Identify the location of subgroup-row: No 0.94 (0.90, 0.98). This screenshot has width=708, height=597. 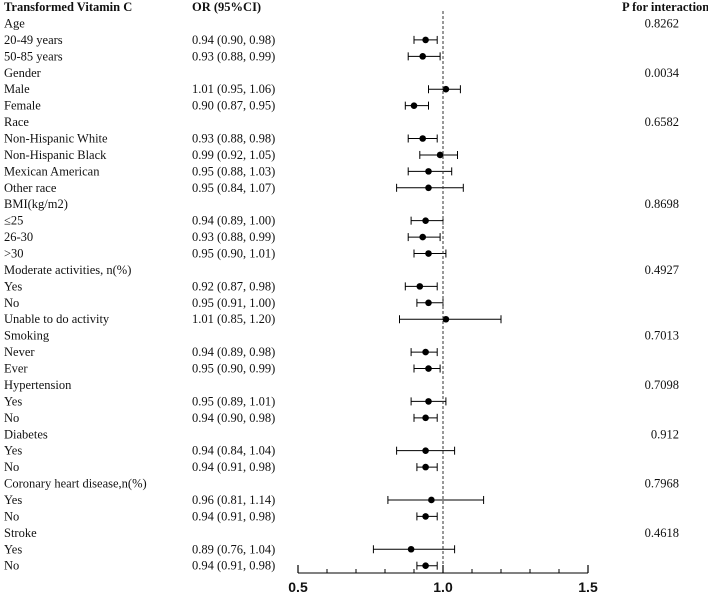
(221, 418).